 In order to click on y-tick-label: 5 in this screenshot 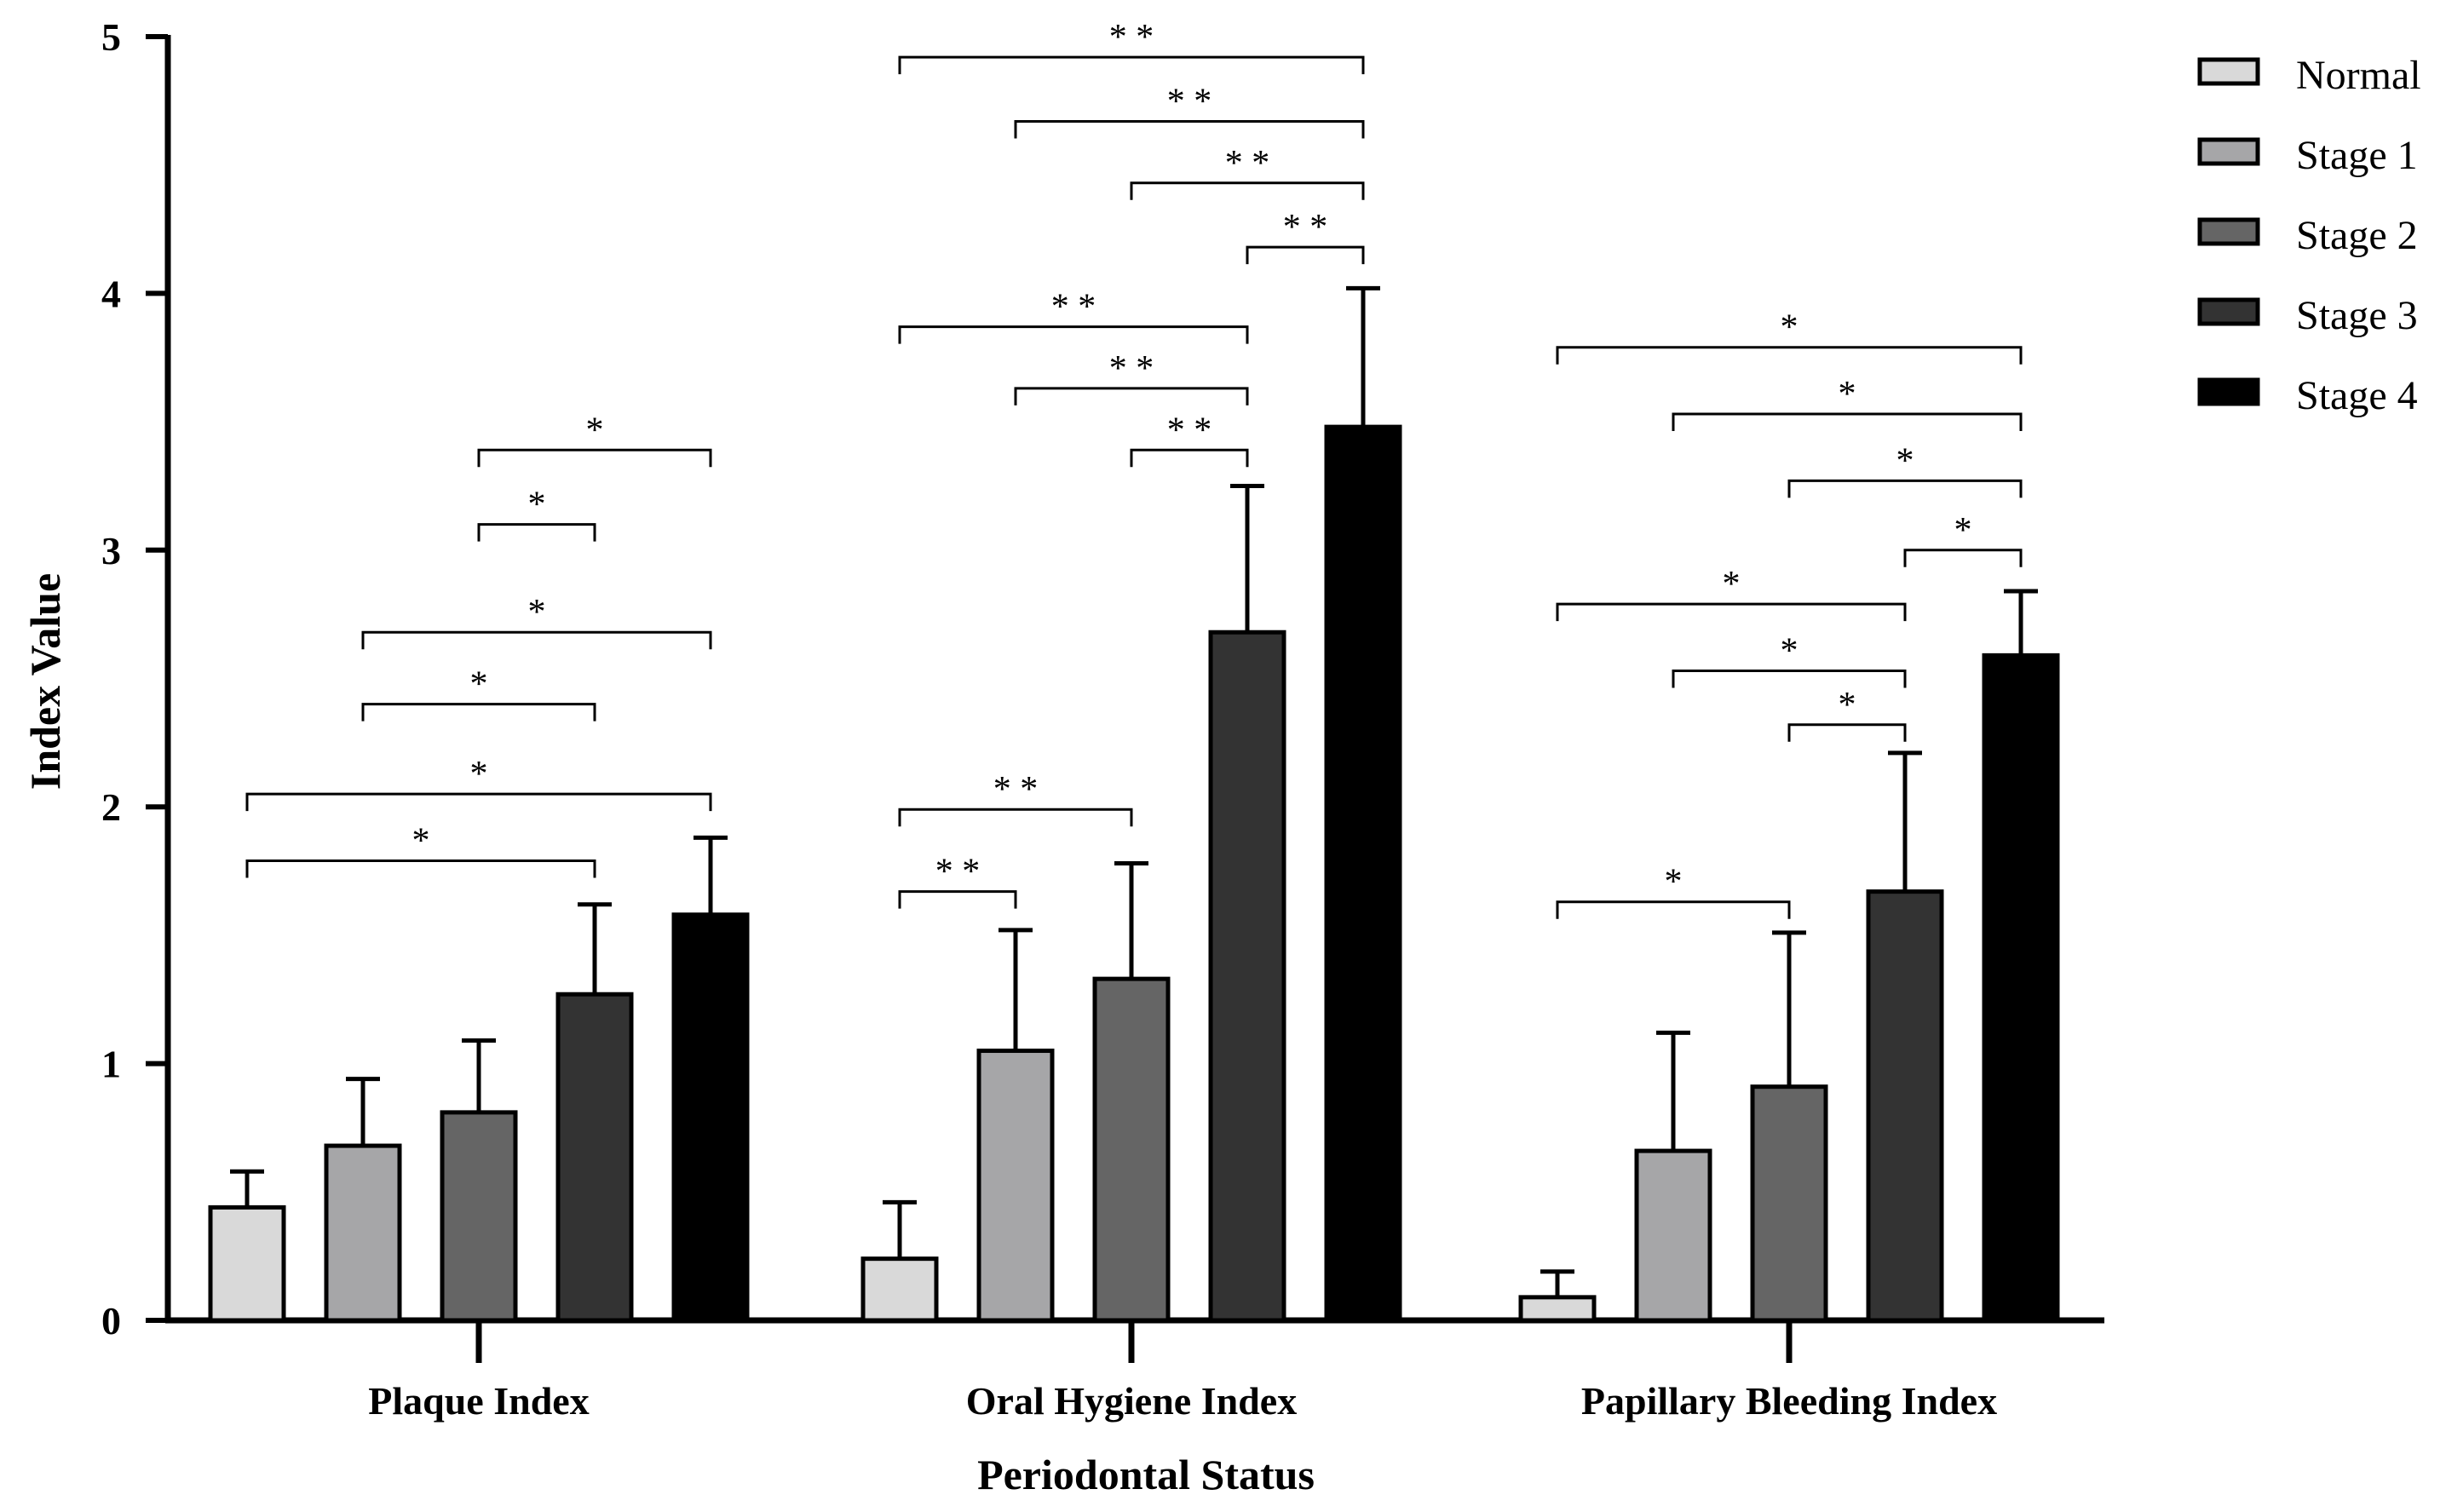, I will do `click(111, 37)`.